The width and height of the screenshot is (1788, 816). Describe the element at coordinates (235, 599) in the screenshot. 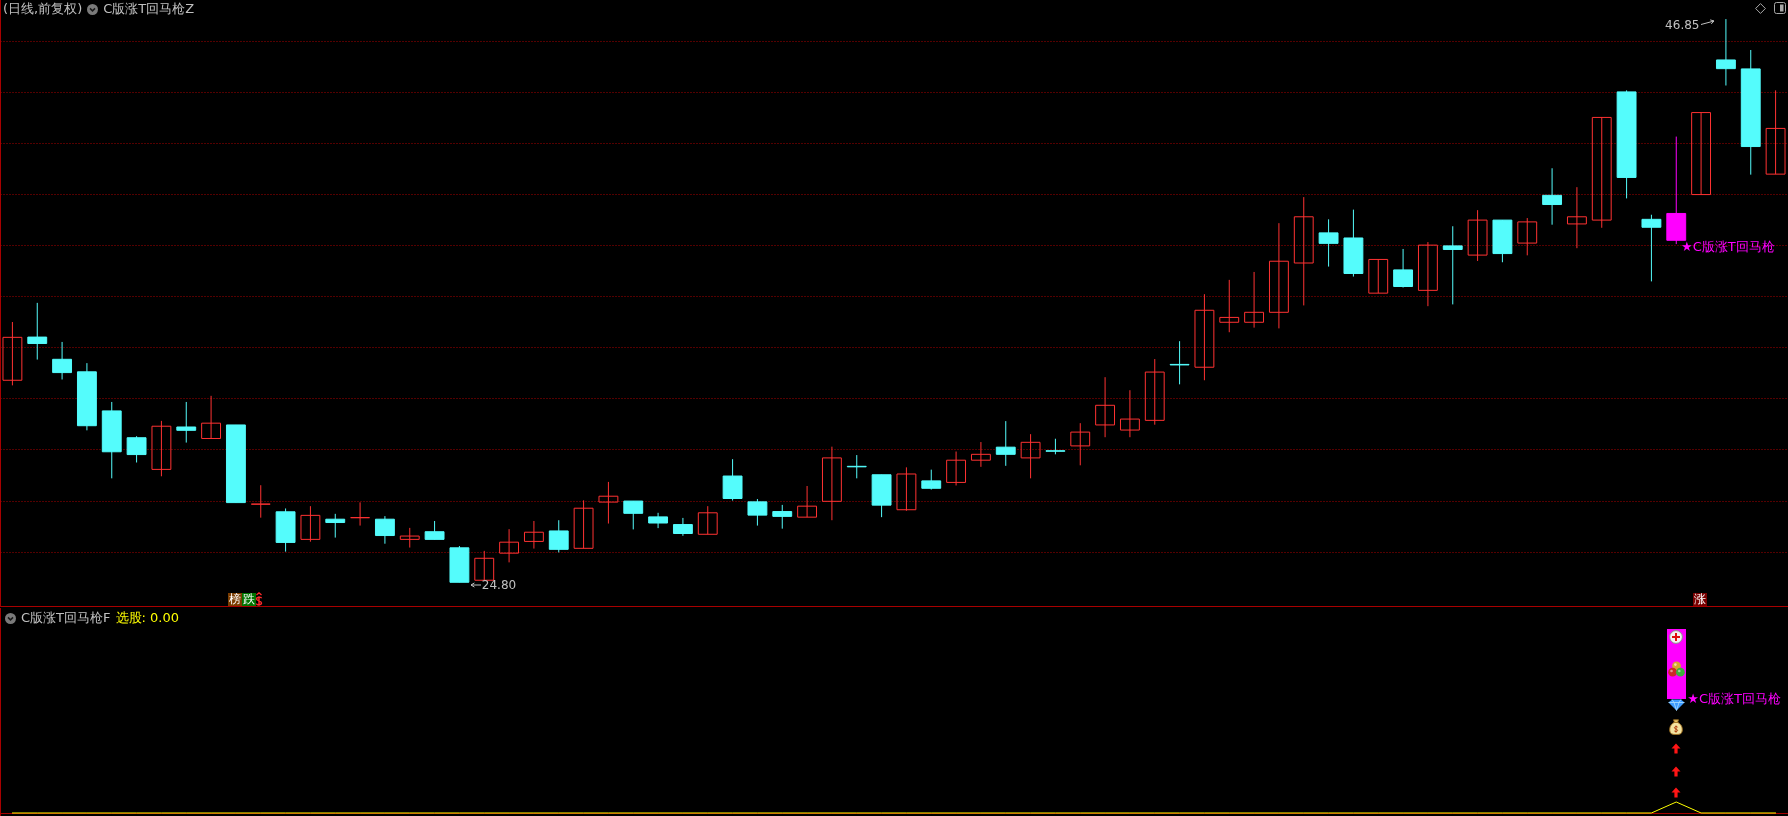

I see `text: 榜` at that location.